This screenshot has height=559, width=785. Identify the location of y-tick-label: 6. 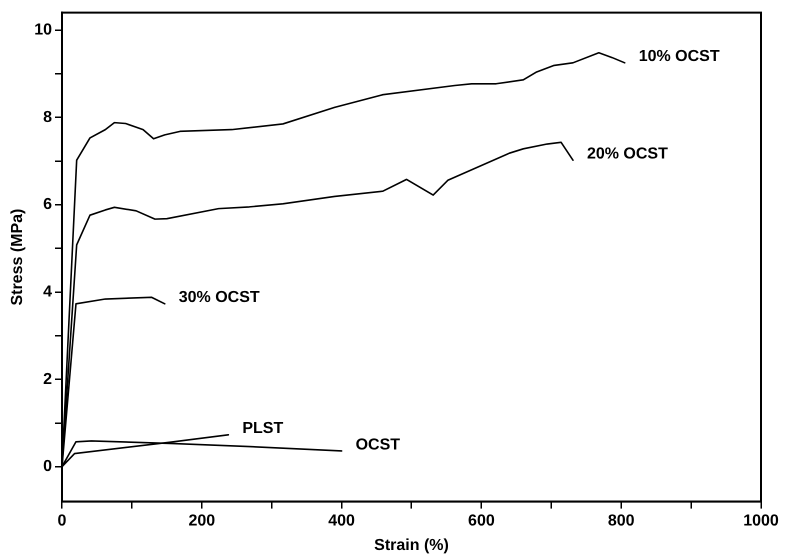
(47, 205).